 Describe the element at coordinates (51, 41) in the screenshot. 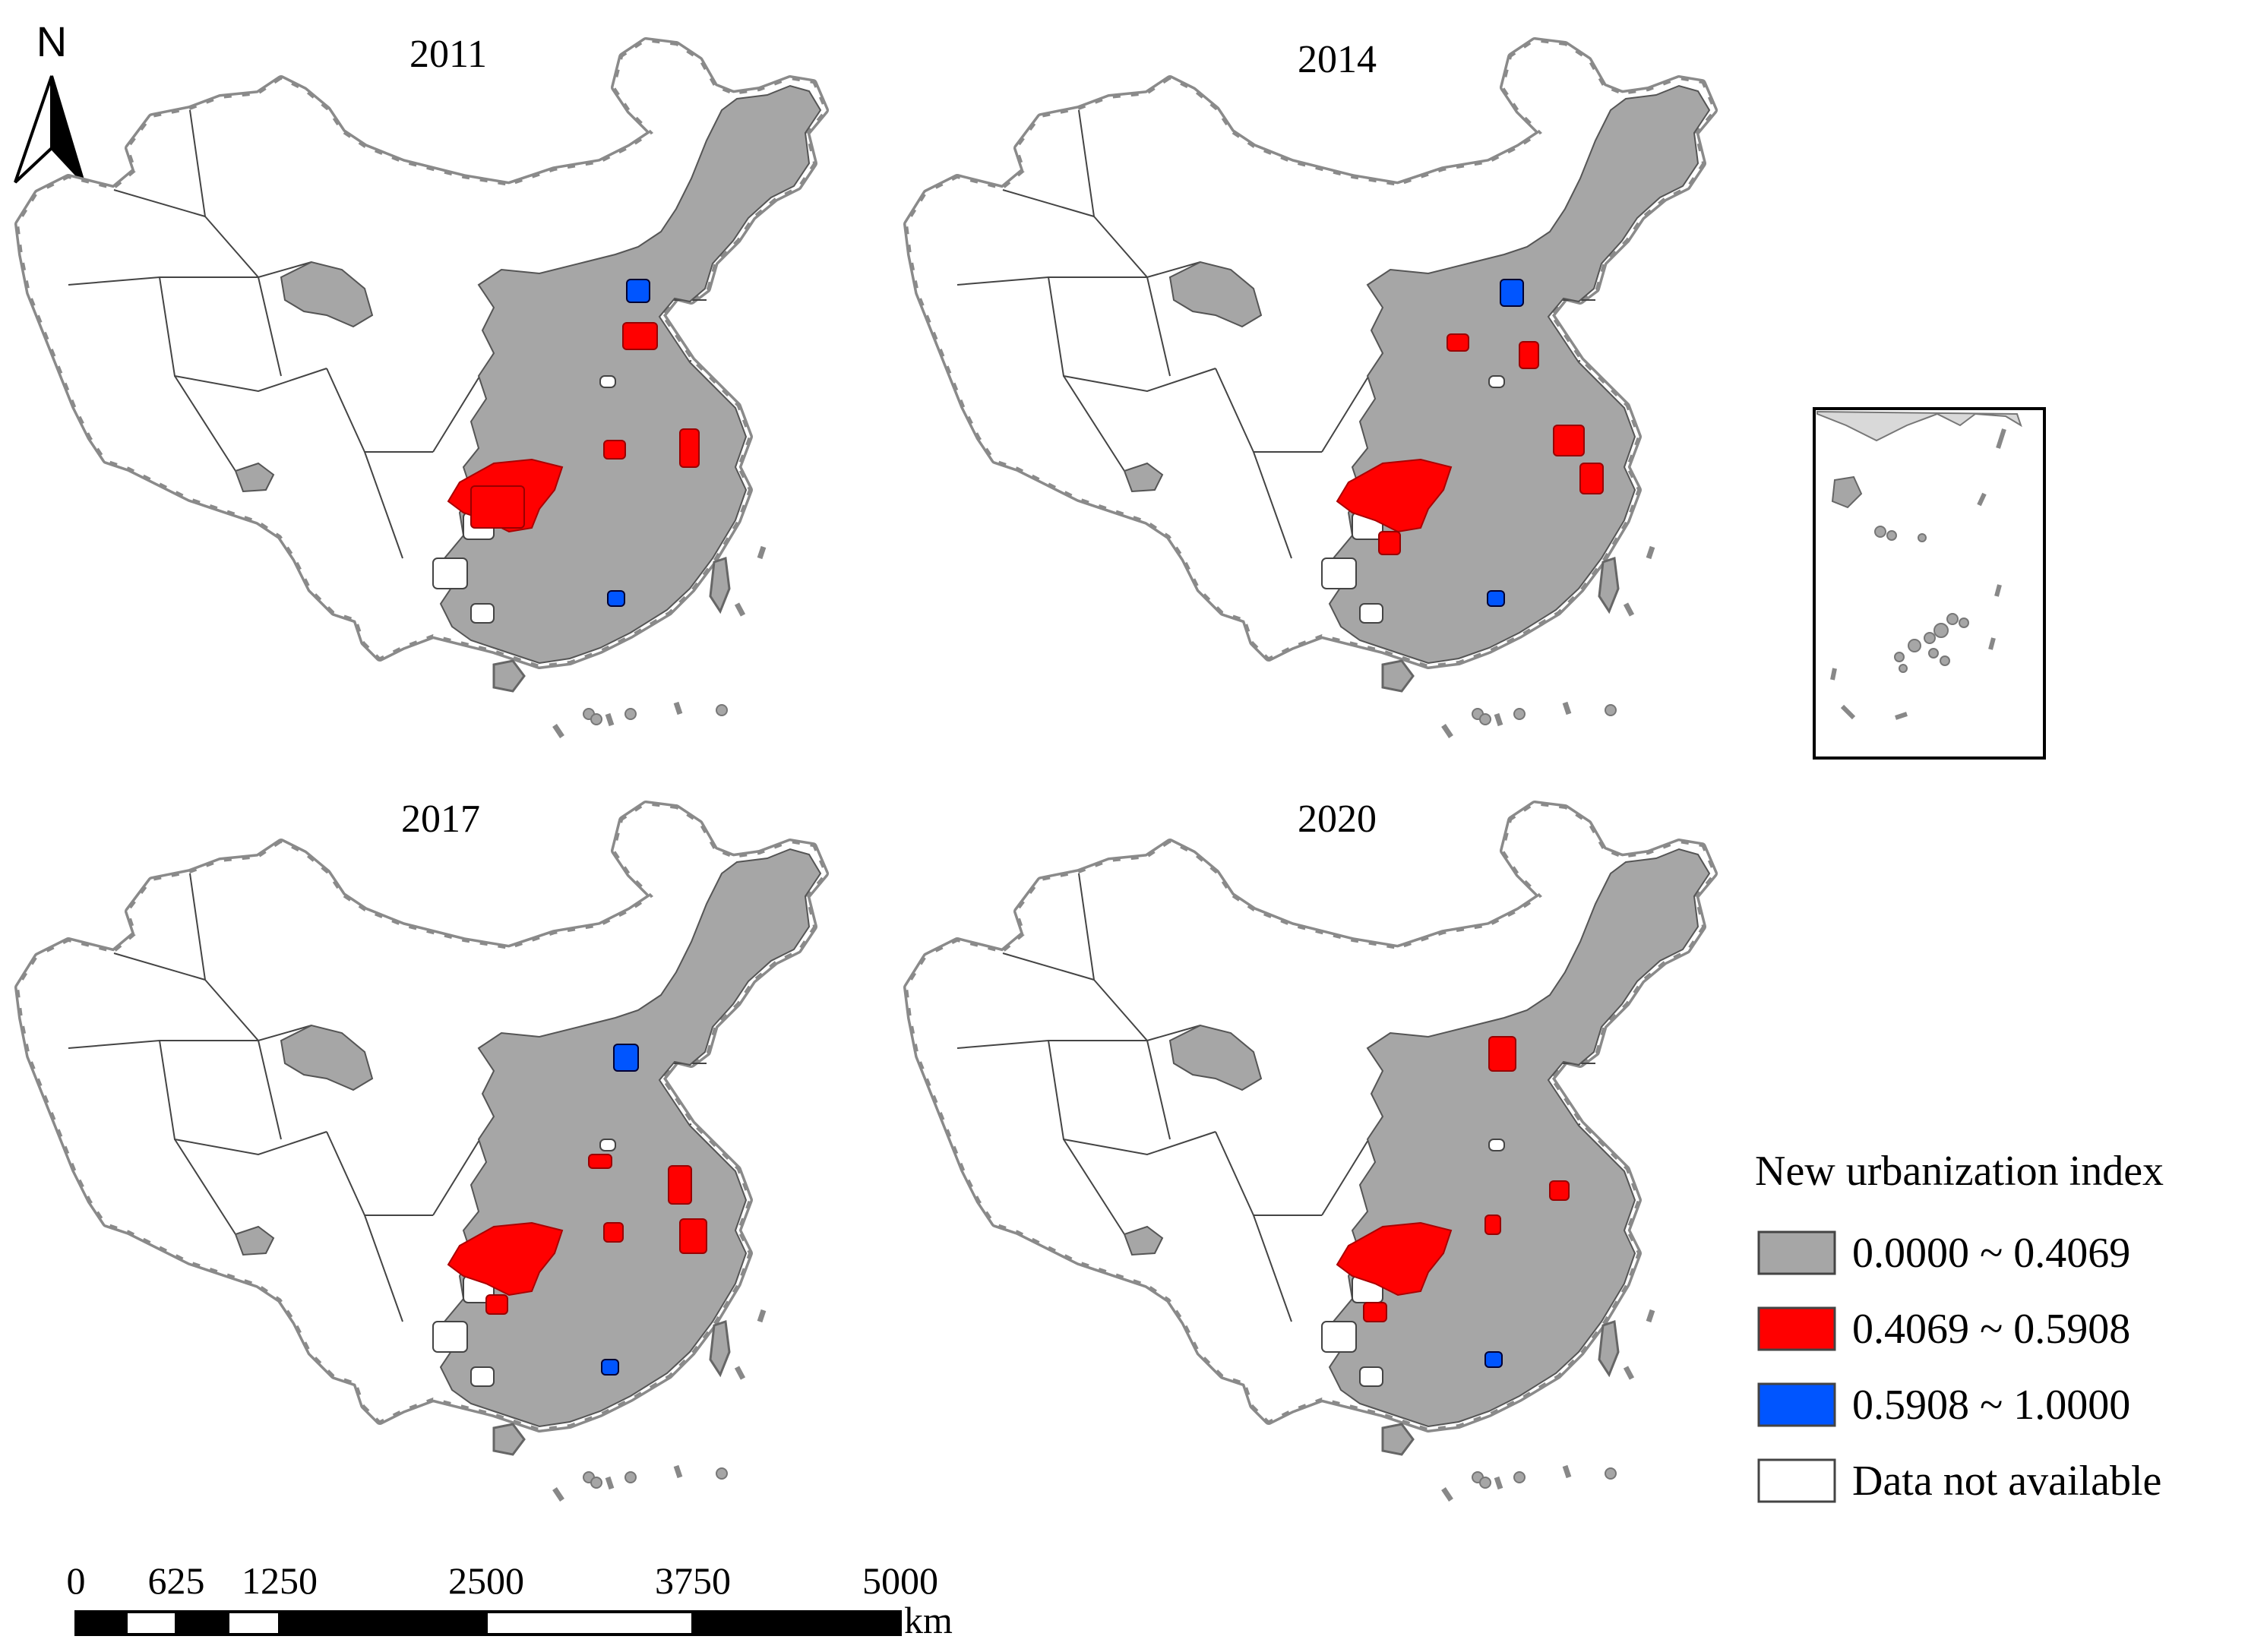

I see `north-label: N` at that location.